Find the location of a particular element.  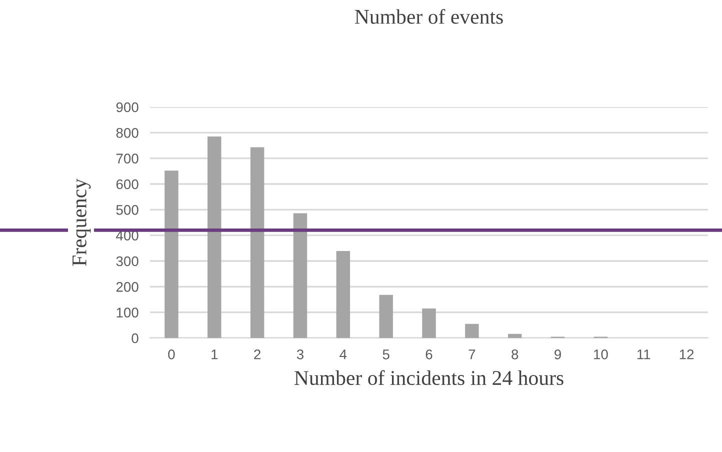

x-tick-label: 12 is located at coordinates (687, 354).